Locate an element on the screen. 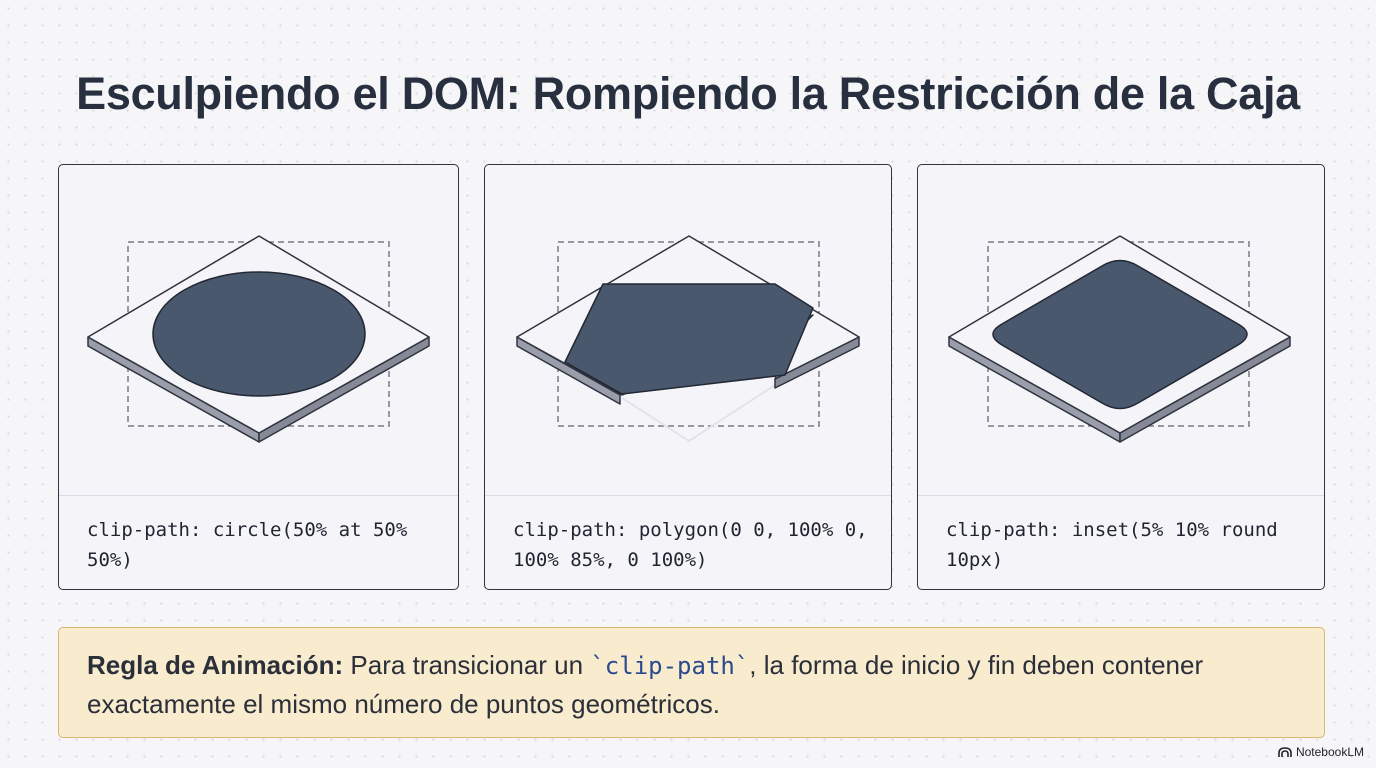 This screenshot has height=768, width=1376. polygon-clip-illustration is located at coordinates (688, 330).